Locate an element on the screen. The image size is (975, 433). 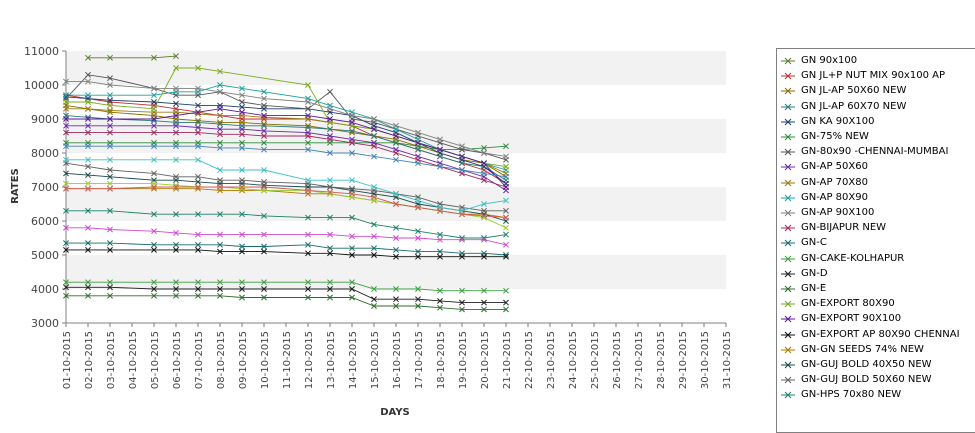
legend-label: GN-GUJ BOLD 50X60 NEW is located at coordinates (866, 380).